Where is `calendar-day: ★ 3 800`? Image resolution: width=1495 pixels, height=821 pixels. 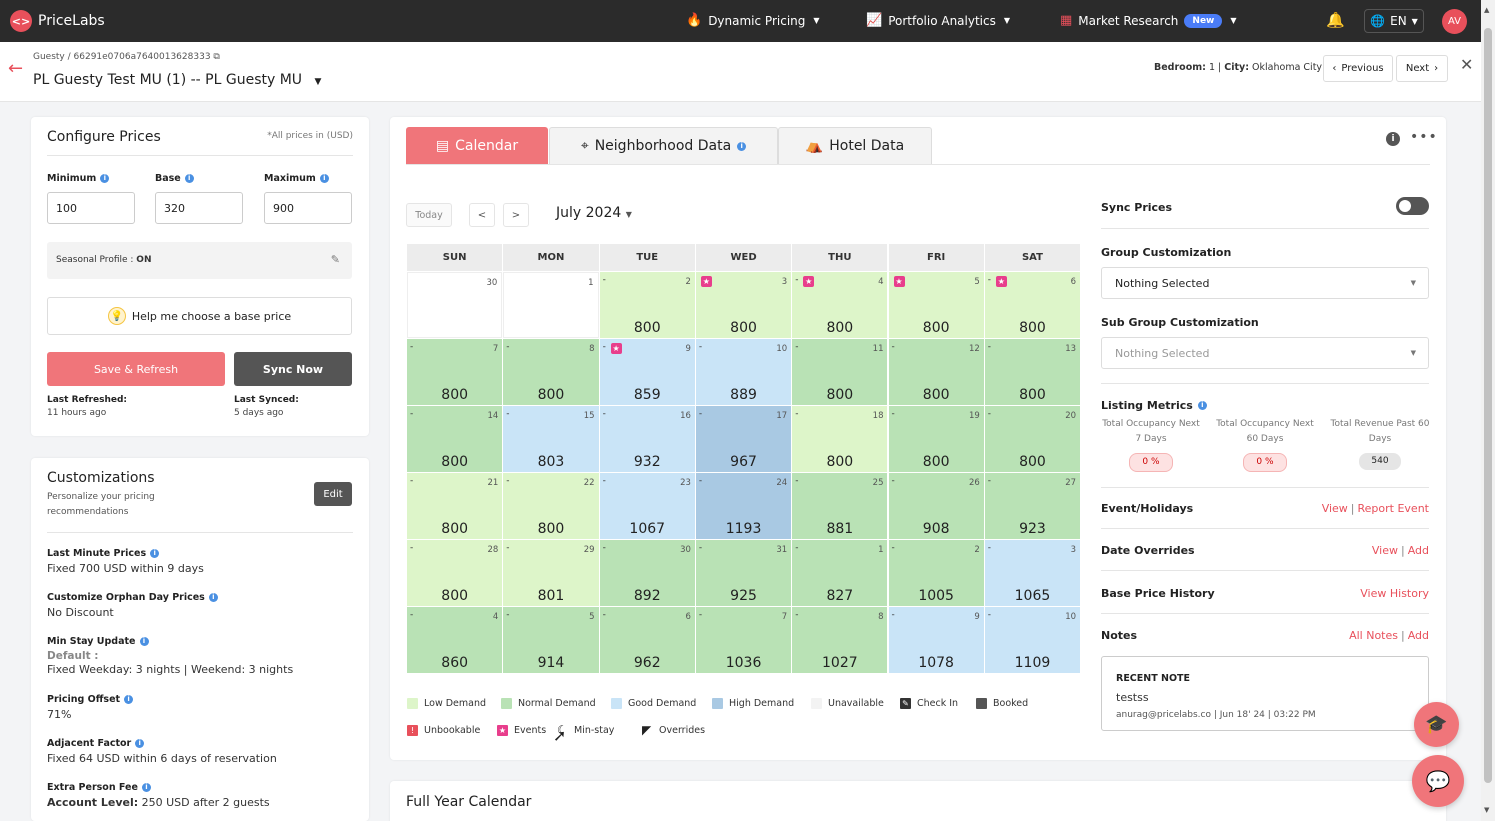
calendar-day: ★ 3 800 is located at coordinates (743, 305).